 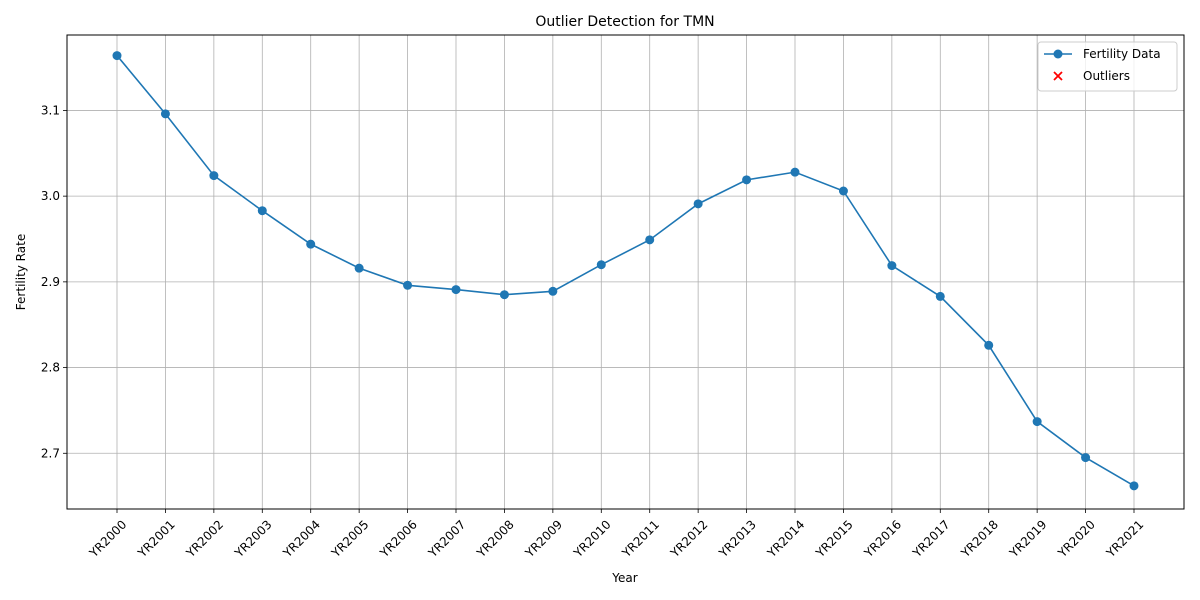 What do you see at coordinates (155, 538) in the screenshot?
I see `x-tick-label: YR2001` at bounding box center [155, 538].